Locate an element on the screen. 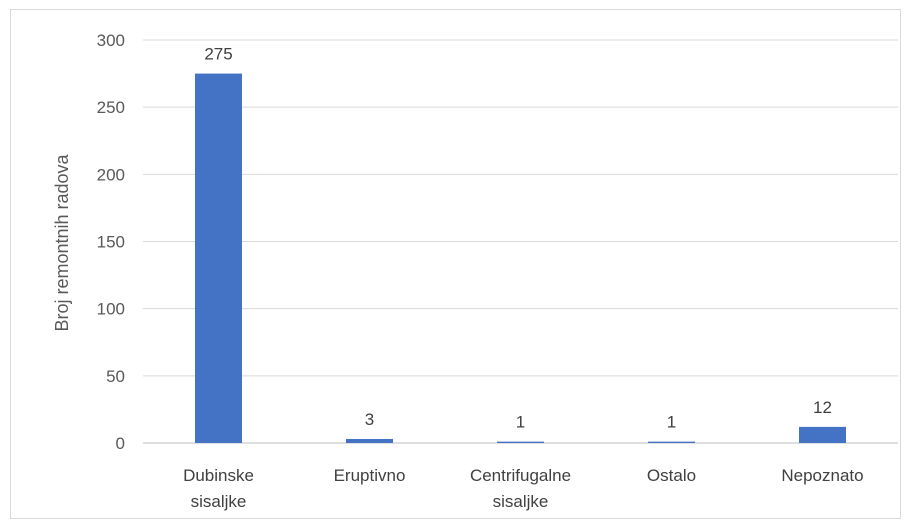 Image resolution: width=914 pixels, height=527 pixels. y-tick-label: 150 is located at coordinates (111, 242).